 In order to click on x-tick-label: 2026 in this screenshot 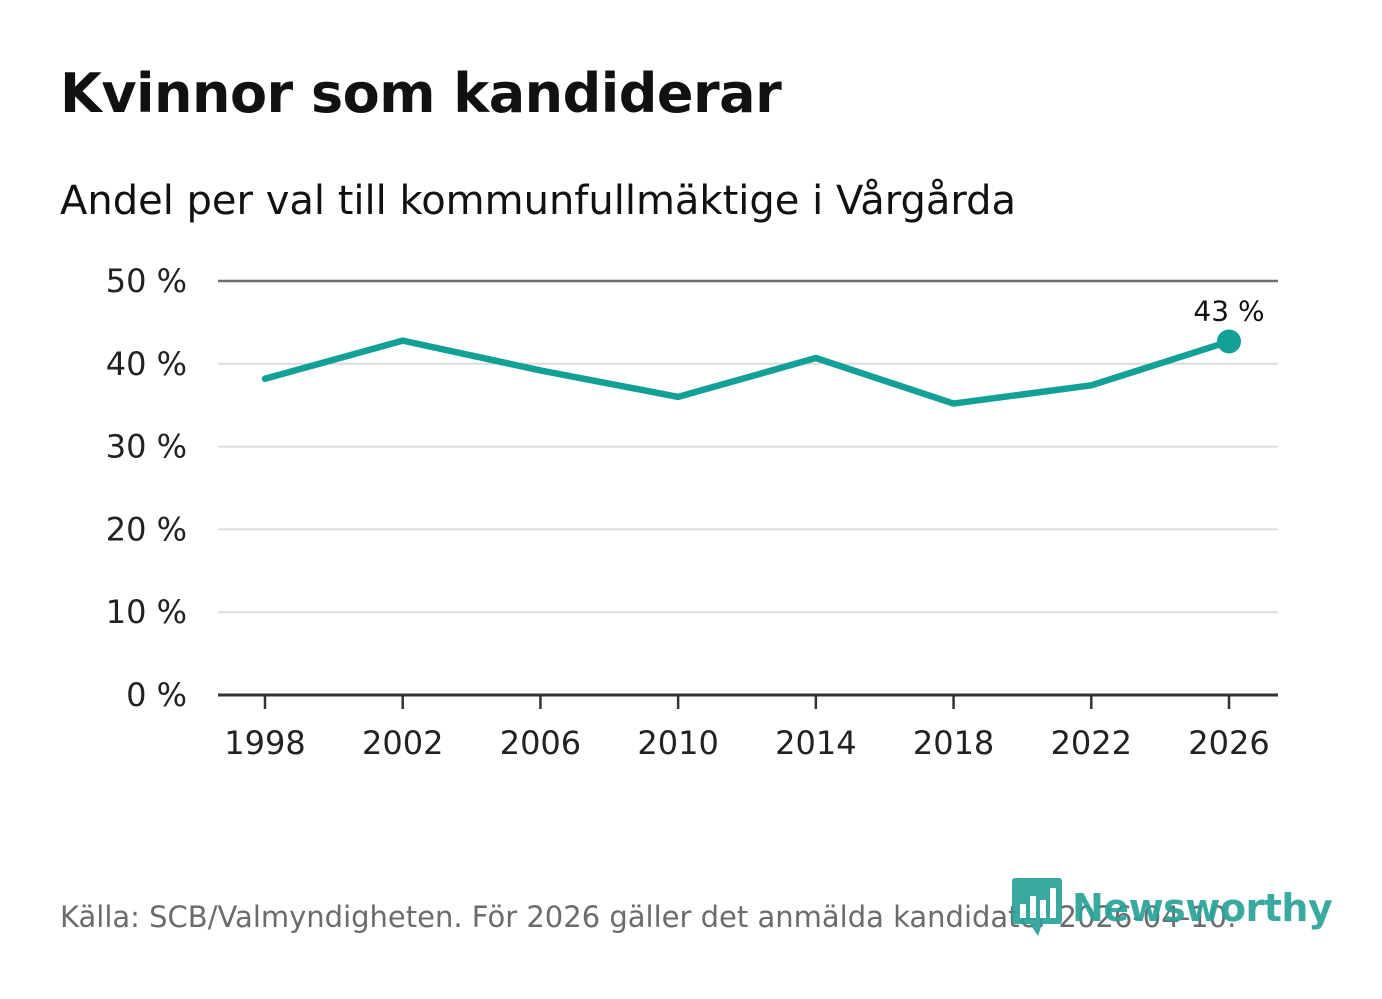, I will do `click(1228, 743)`.